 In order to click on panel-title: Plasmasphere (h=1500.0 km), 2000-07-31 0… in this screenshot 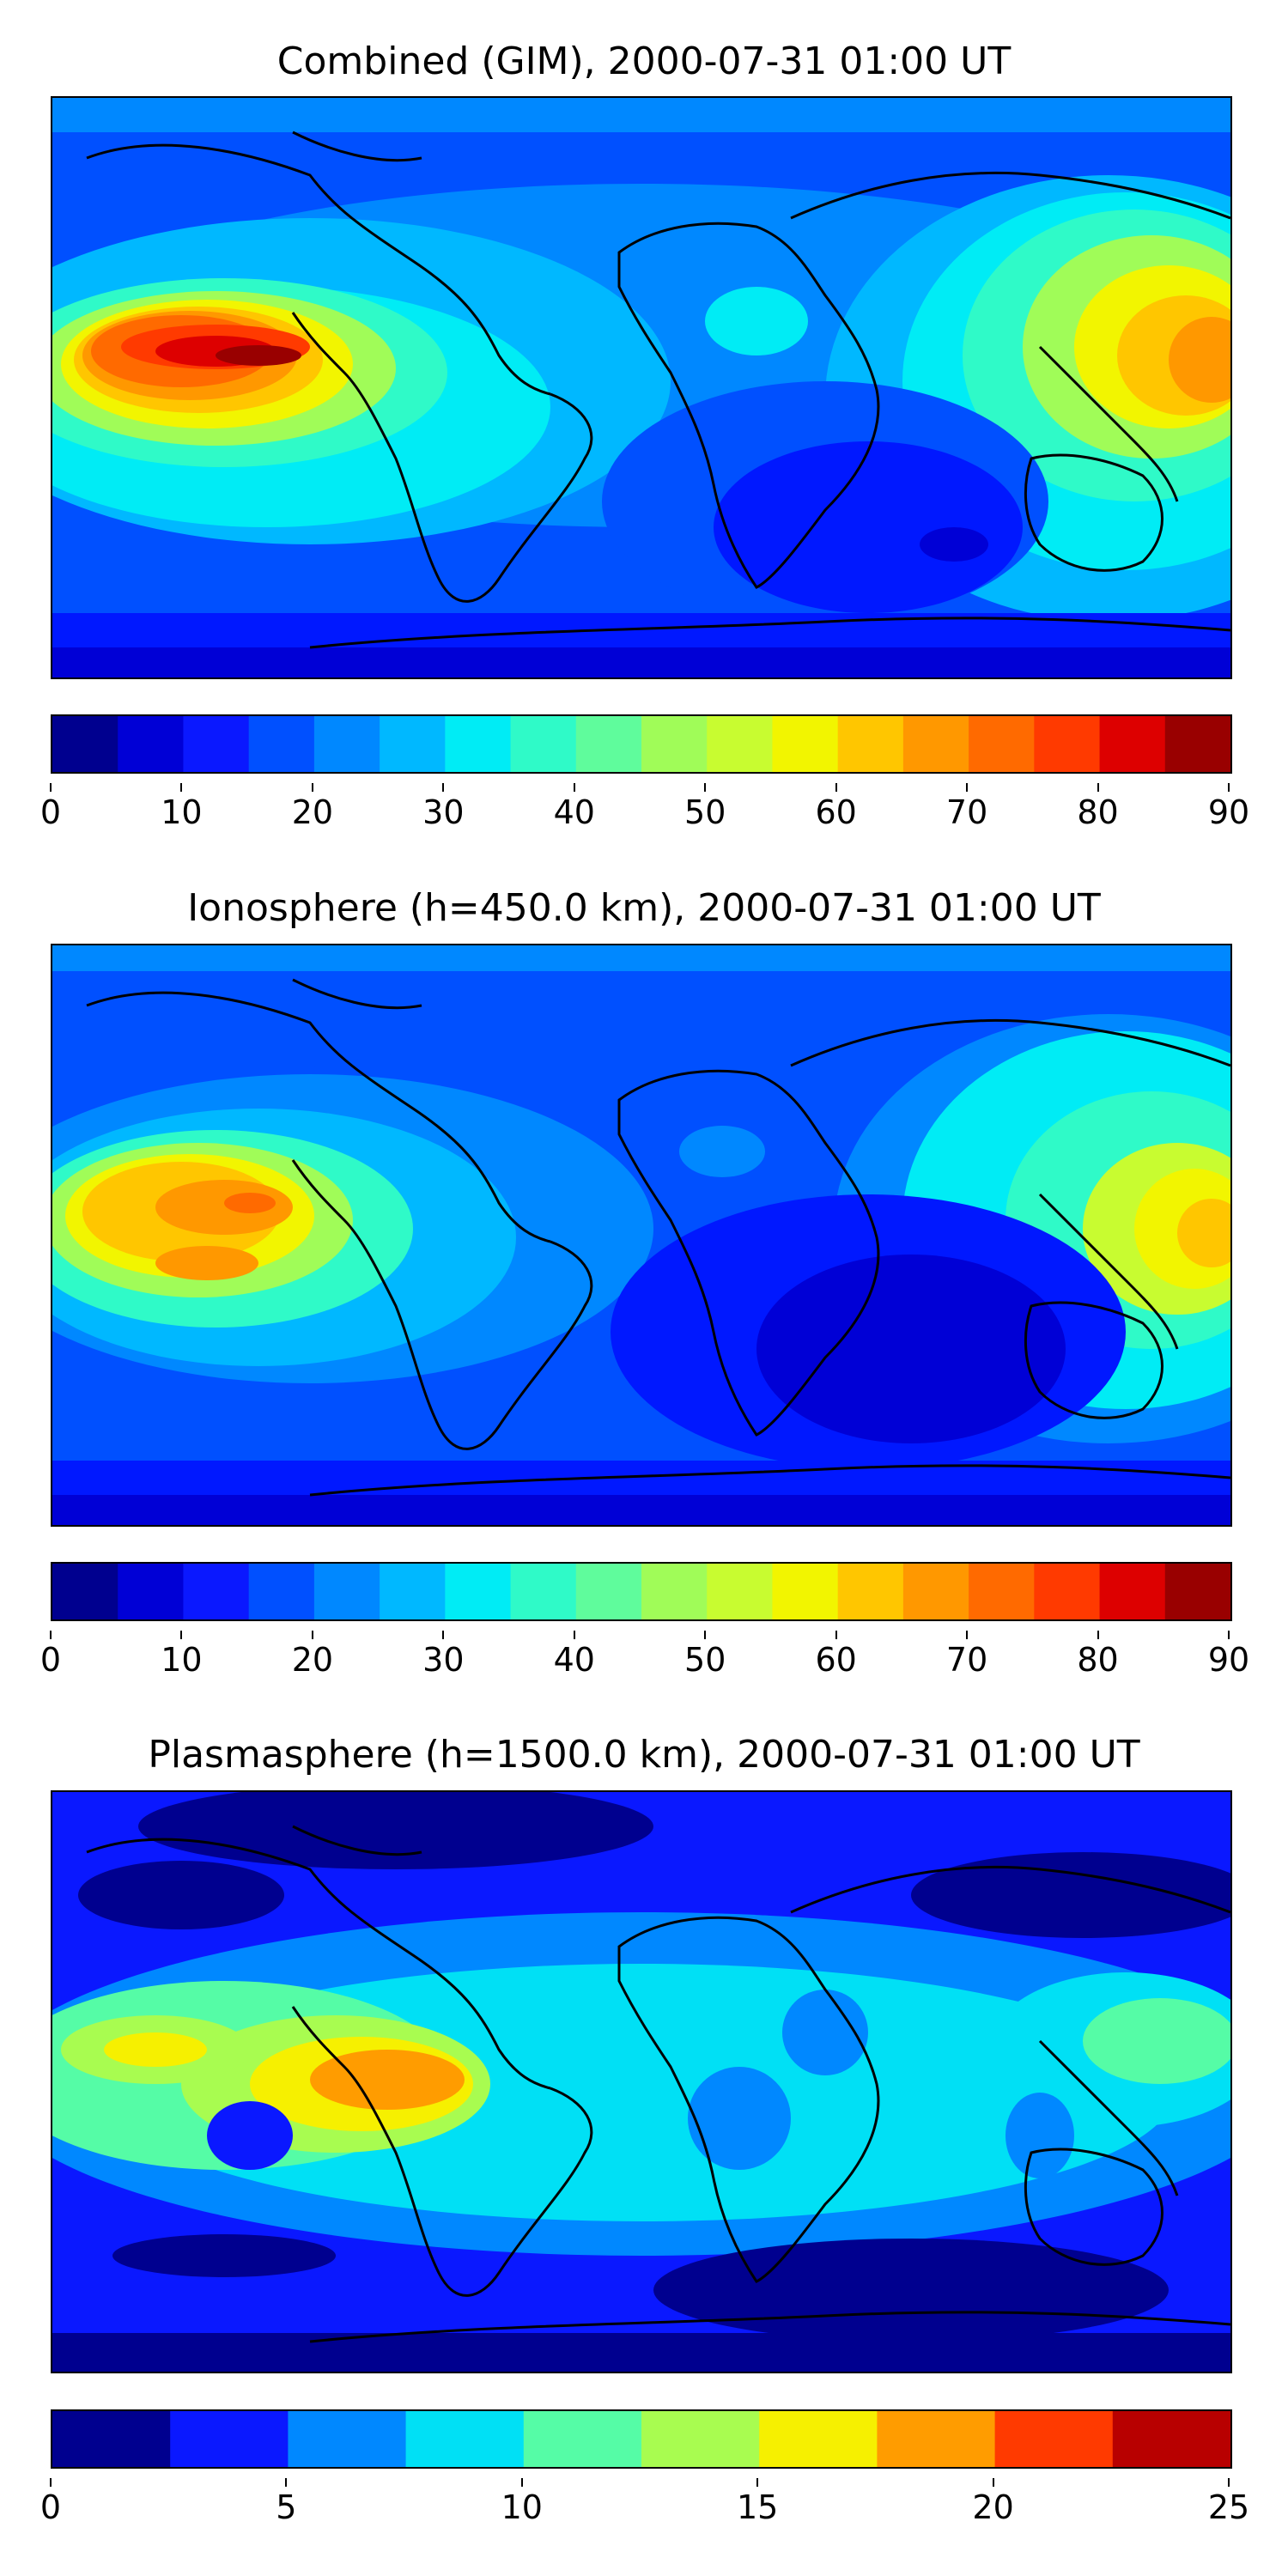, I will do `click(644, 1755)`.